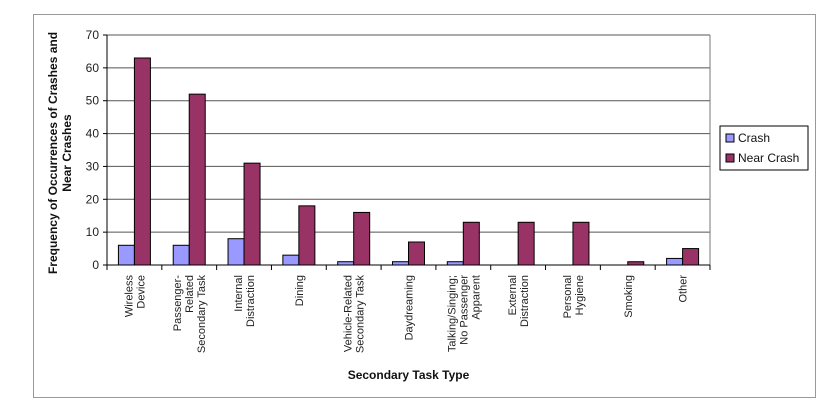  What do you see at coordinates (519, 301) in the screenshot?
I see `x-tick-label: ExternalDistraction` at bounding box center [519, 301].